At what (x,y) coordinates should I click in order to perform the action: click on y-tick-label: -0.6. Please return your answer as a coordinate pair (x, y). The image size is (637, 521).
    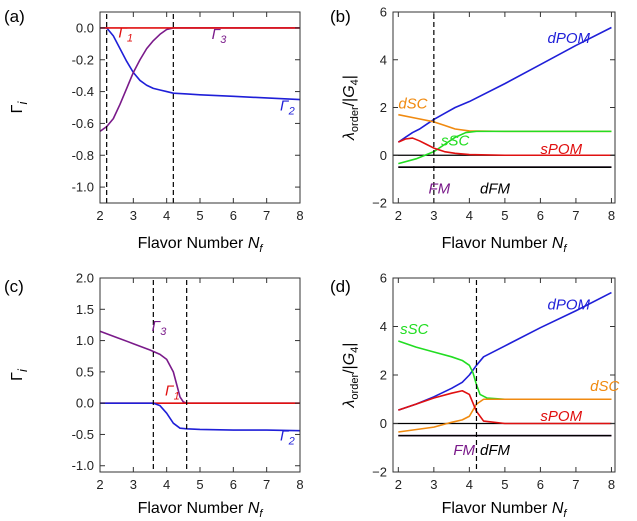
    Looking at the image, I should click on (83, 123).